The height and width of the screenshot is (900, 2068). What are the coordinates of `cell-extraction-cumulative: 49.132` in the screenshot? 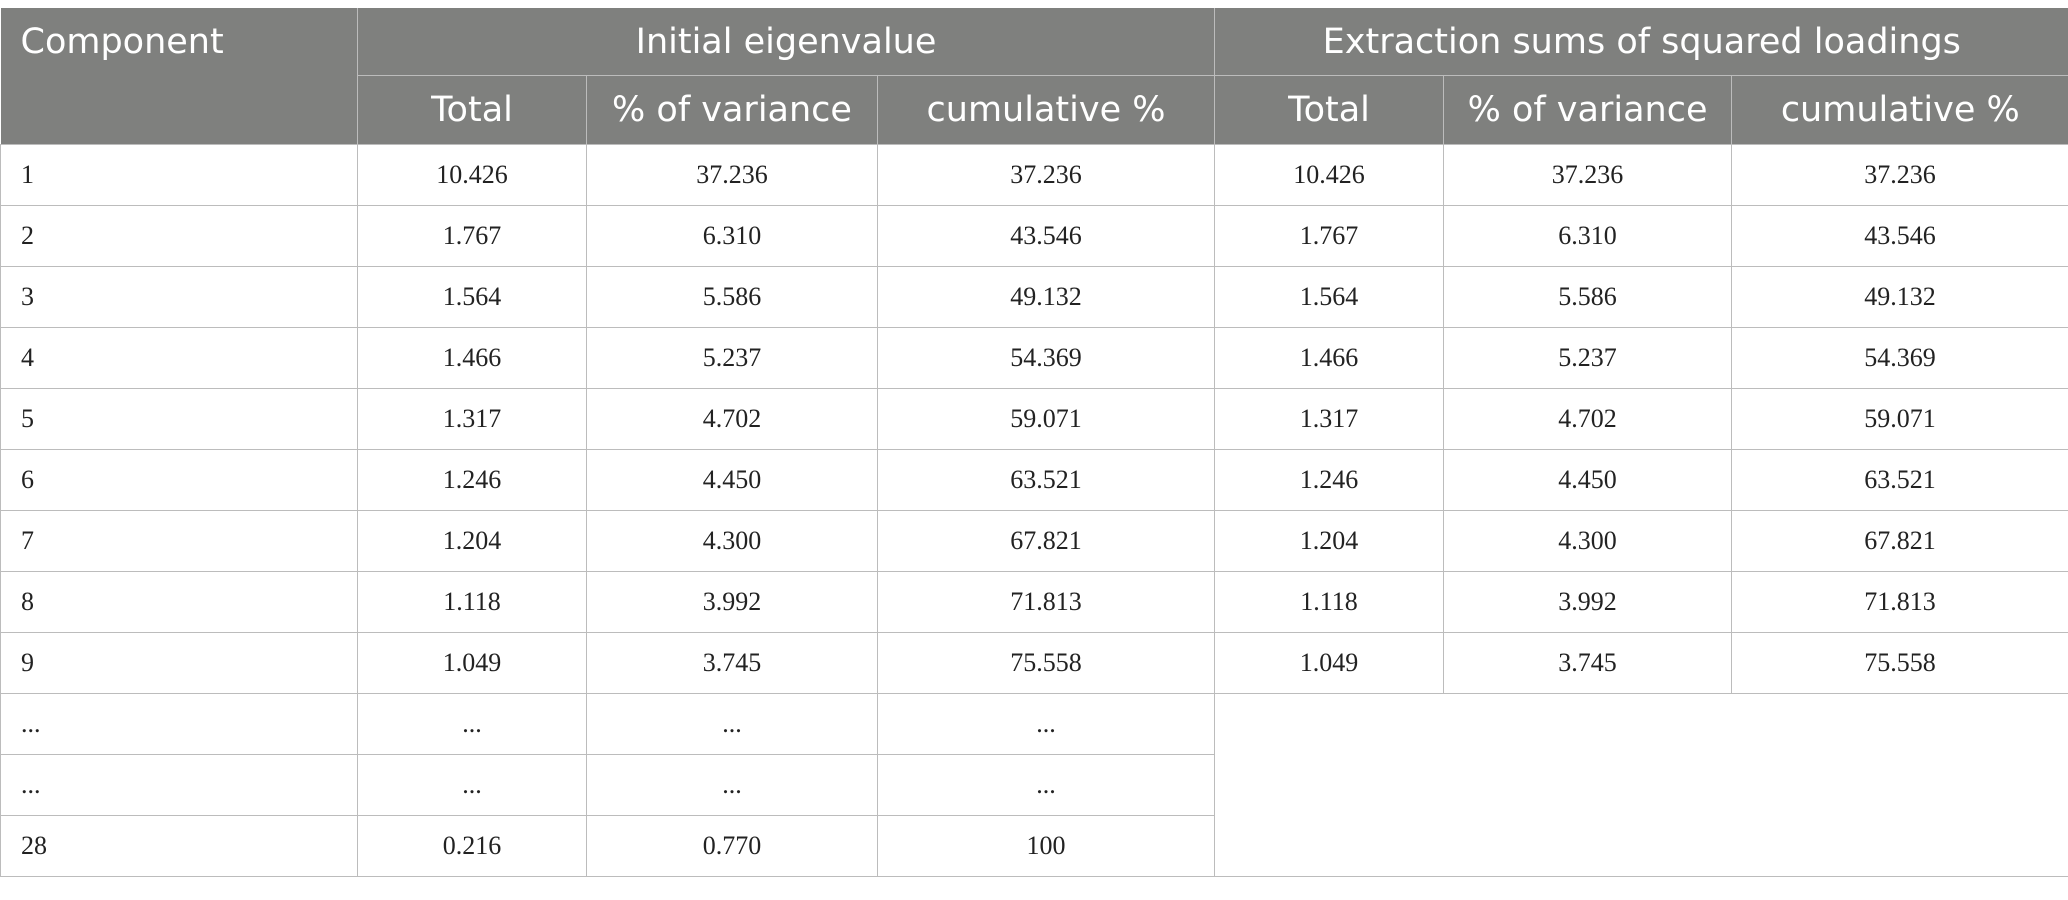 It's located at (1899, 297).